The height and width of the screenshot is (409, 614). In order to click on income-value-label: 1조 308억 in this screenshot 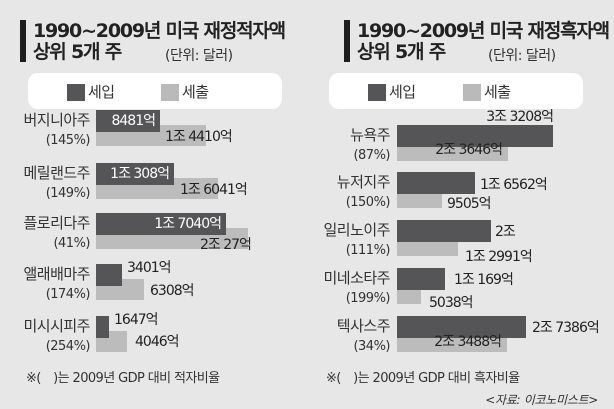, I will do `click(140, 174)`.